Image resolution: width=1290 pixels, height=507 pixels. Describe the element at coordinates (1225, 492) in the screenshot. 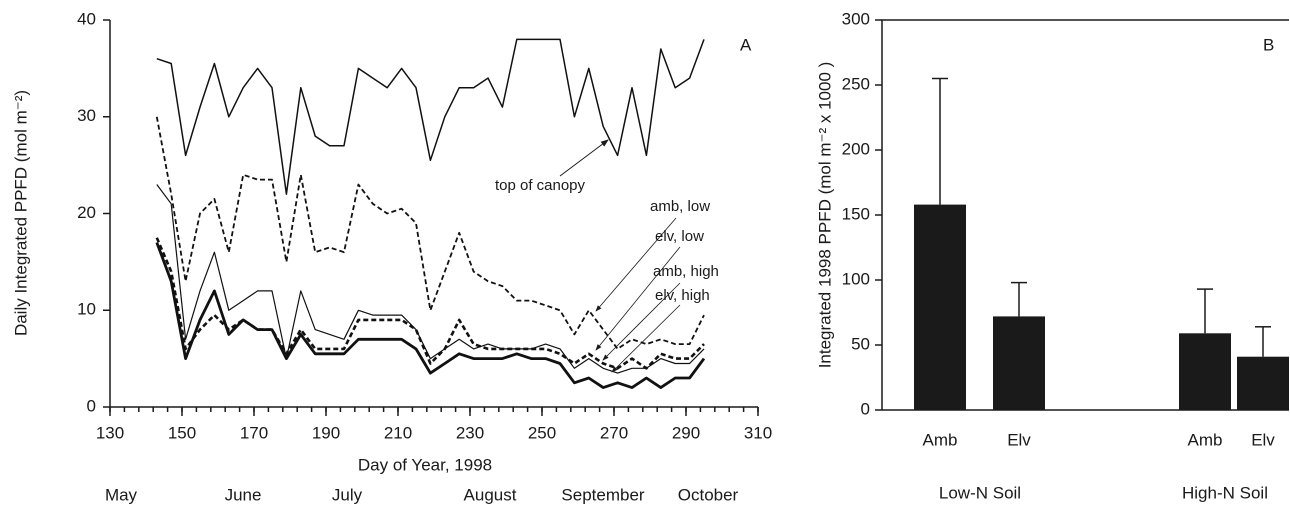

I see `group-label: High-N Soil` at that location.